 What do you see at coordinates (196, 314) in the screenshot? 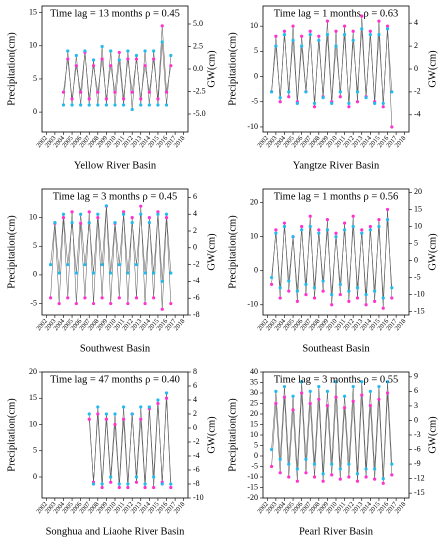
I see `y2-tick-label: -8` at bounding box center [196, 314].